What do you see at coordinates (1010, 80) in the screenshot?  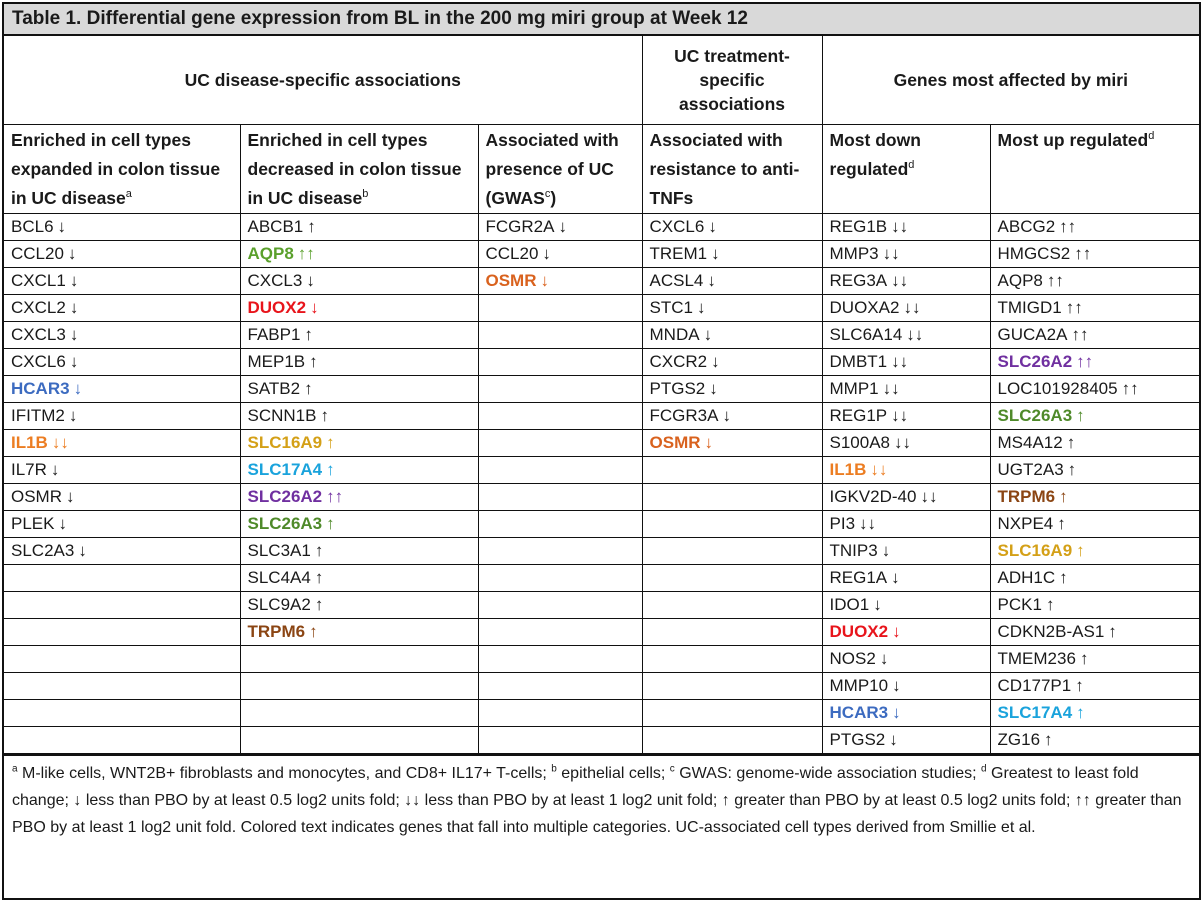 I see `group-most-affected: Genes most affected by miri` at bounding box center [1010, 80].